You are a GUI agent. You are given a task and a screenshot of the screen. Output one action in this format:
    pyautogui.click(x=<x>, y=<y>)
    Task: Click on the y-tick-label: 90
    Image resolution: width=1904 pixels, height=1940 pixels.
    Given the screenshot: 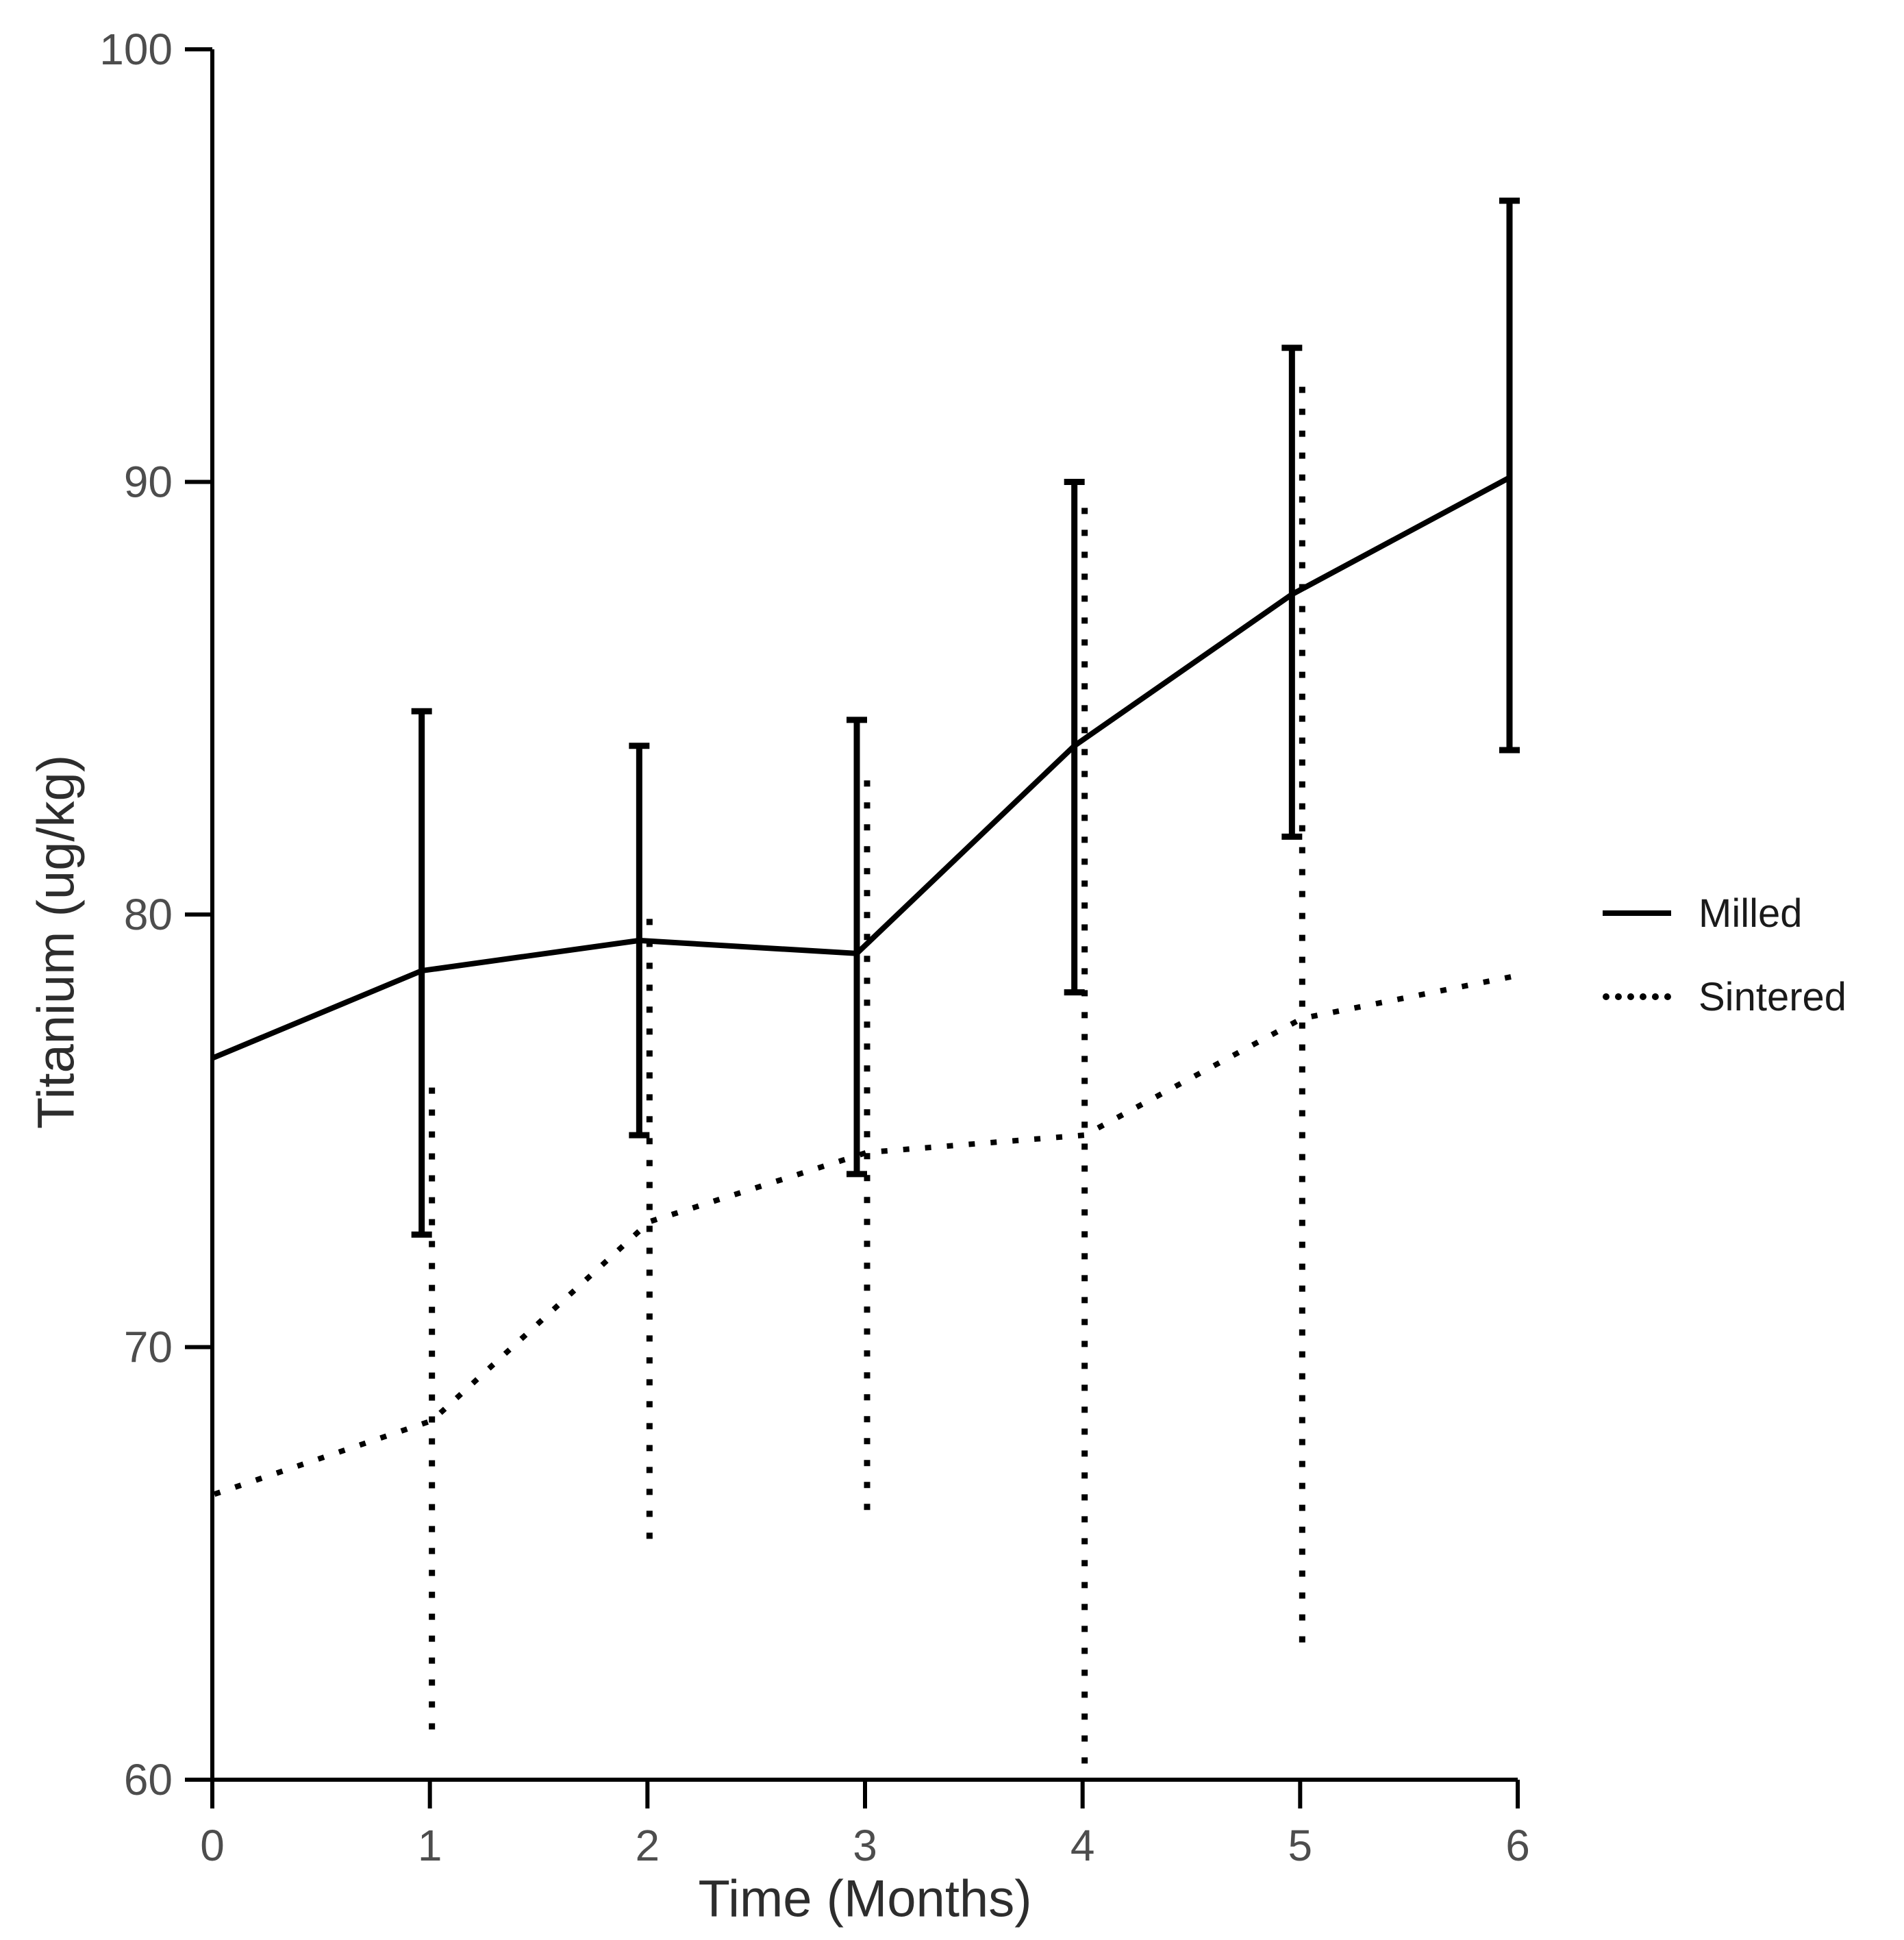 What is the action you would take?
    pyautogui.click(x=148, y=482)
    